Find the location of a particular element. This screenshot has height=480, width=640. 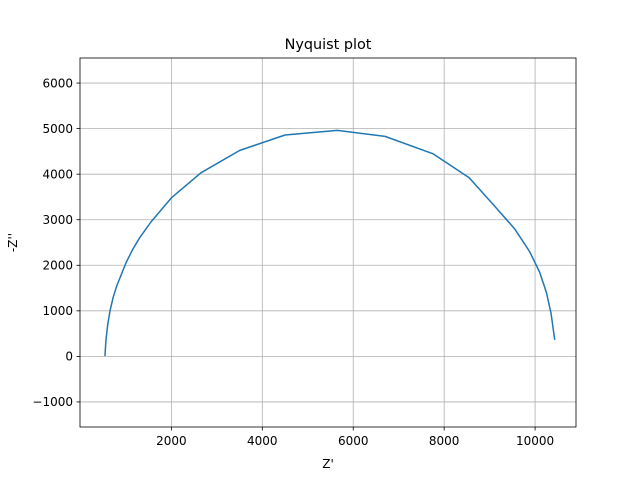

y-tick-label: 4000 is located at coordinates (57, 174).